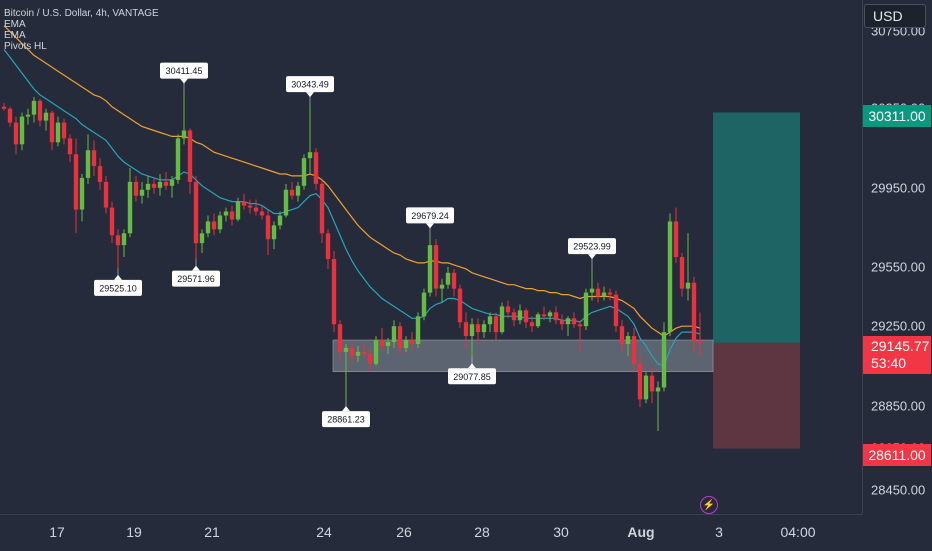 The height and width of the screenshot is (551, 932). Describe the element at coordinates (895, 16) in the screenshot. I see `currency-button: USD` at that location.